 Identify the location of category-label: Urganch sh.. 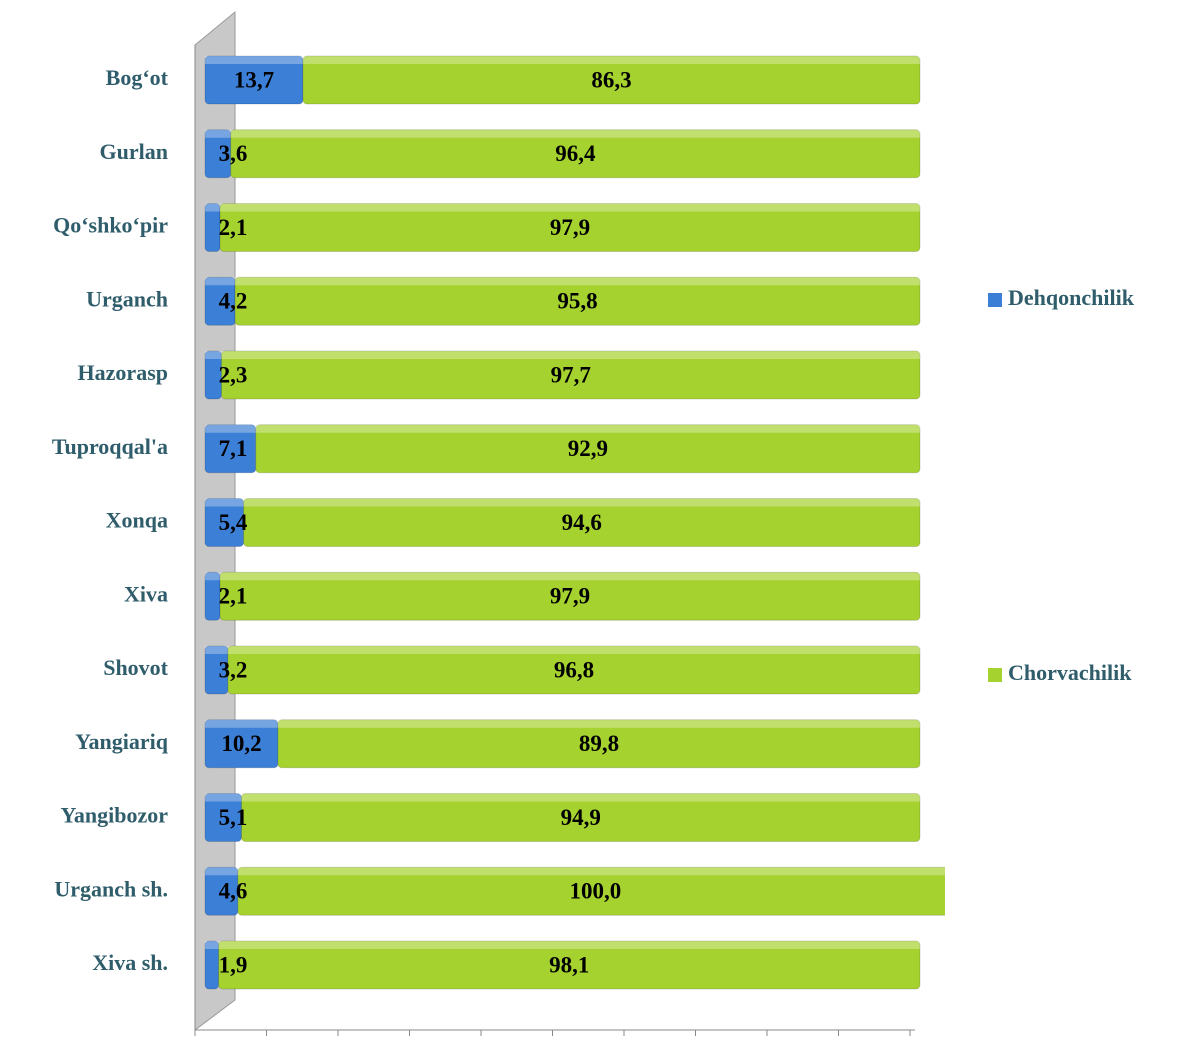
(111, 888).